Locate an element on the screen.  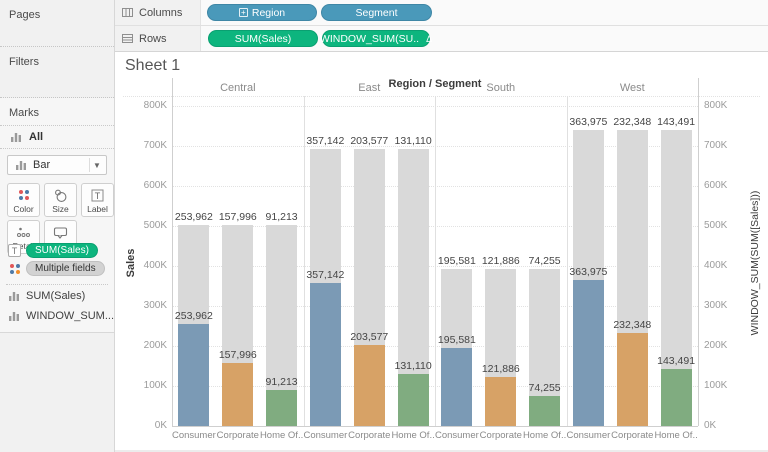
detail-button-label: Detail is located at coordinates (23, 246).